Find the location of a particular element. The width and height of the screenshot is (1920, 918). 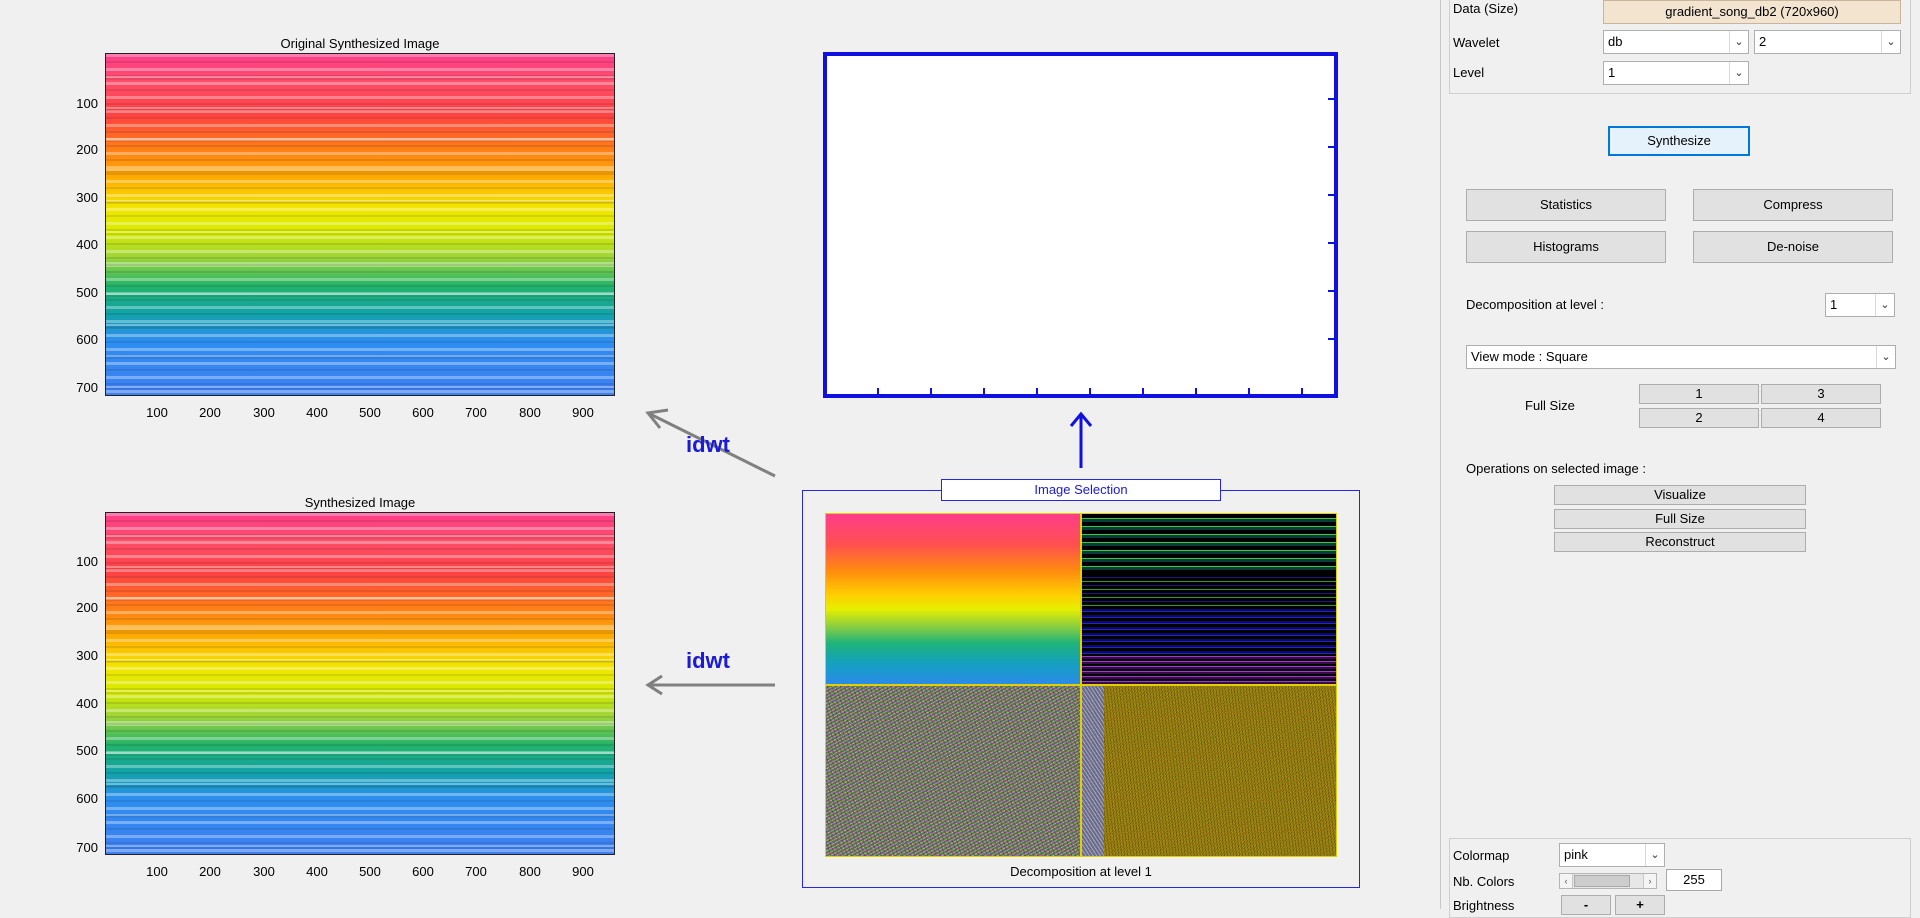

wavelet-family-select: db ⌄ is located at coordinates (1676, 42).